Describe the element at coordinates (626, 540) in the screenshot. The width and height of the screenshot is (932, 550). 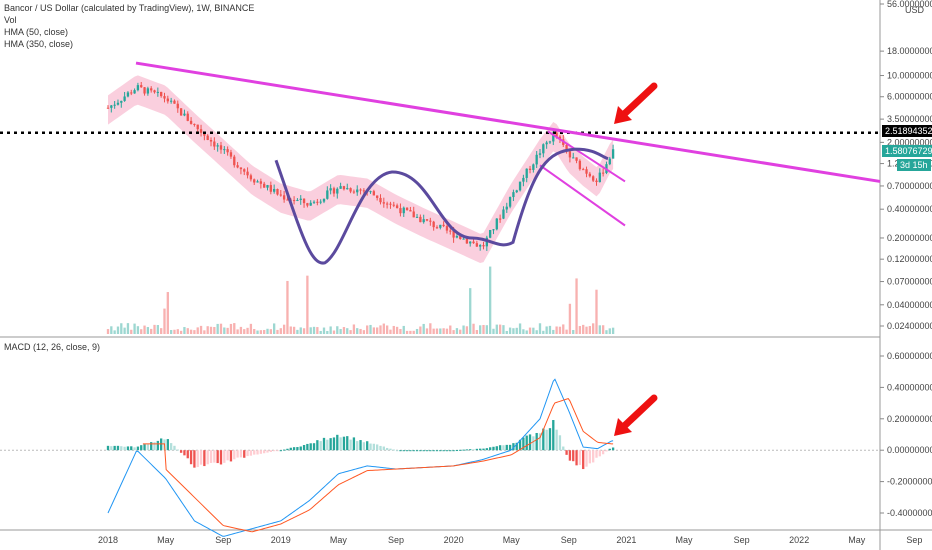
I see `time-label: 2021` at that location.